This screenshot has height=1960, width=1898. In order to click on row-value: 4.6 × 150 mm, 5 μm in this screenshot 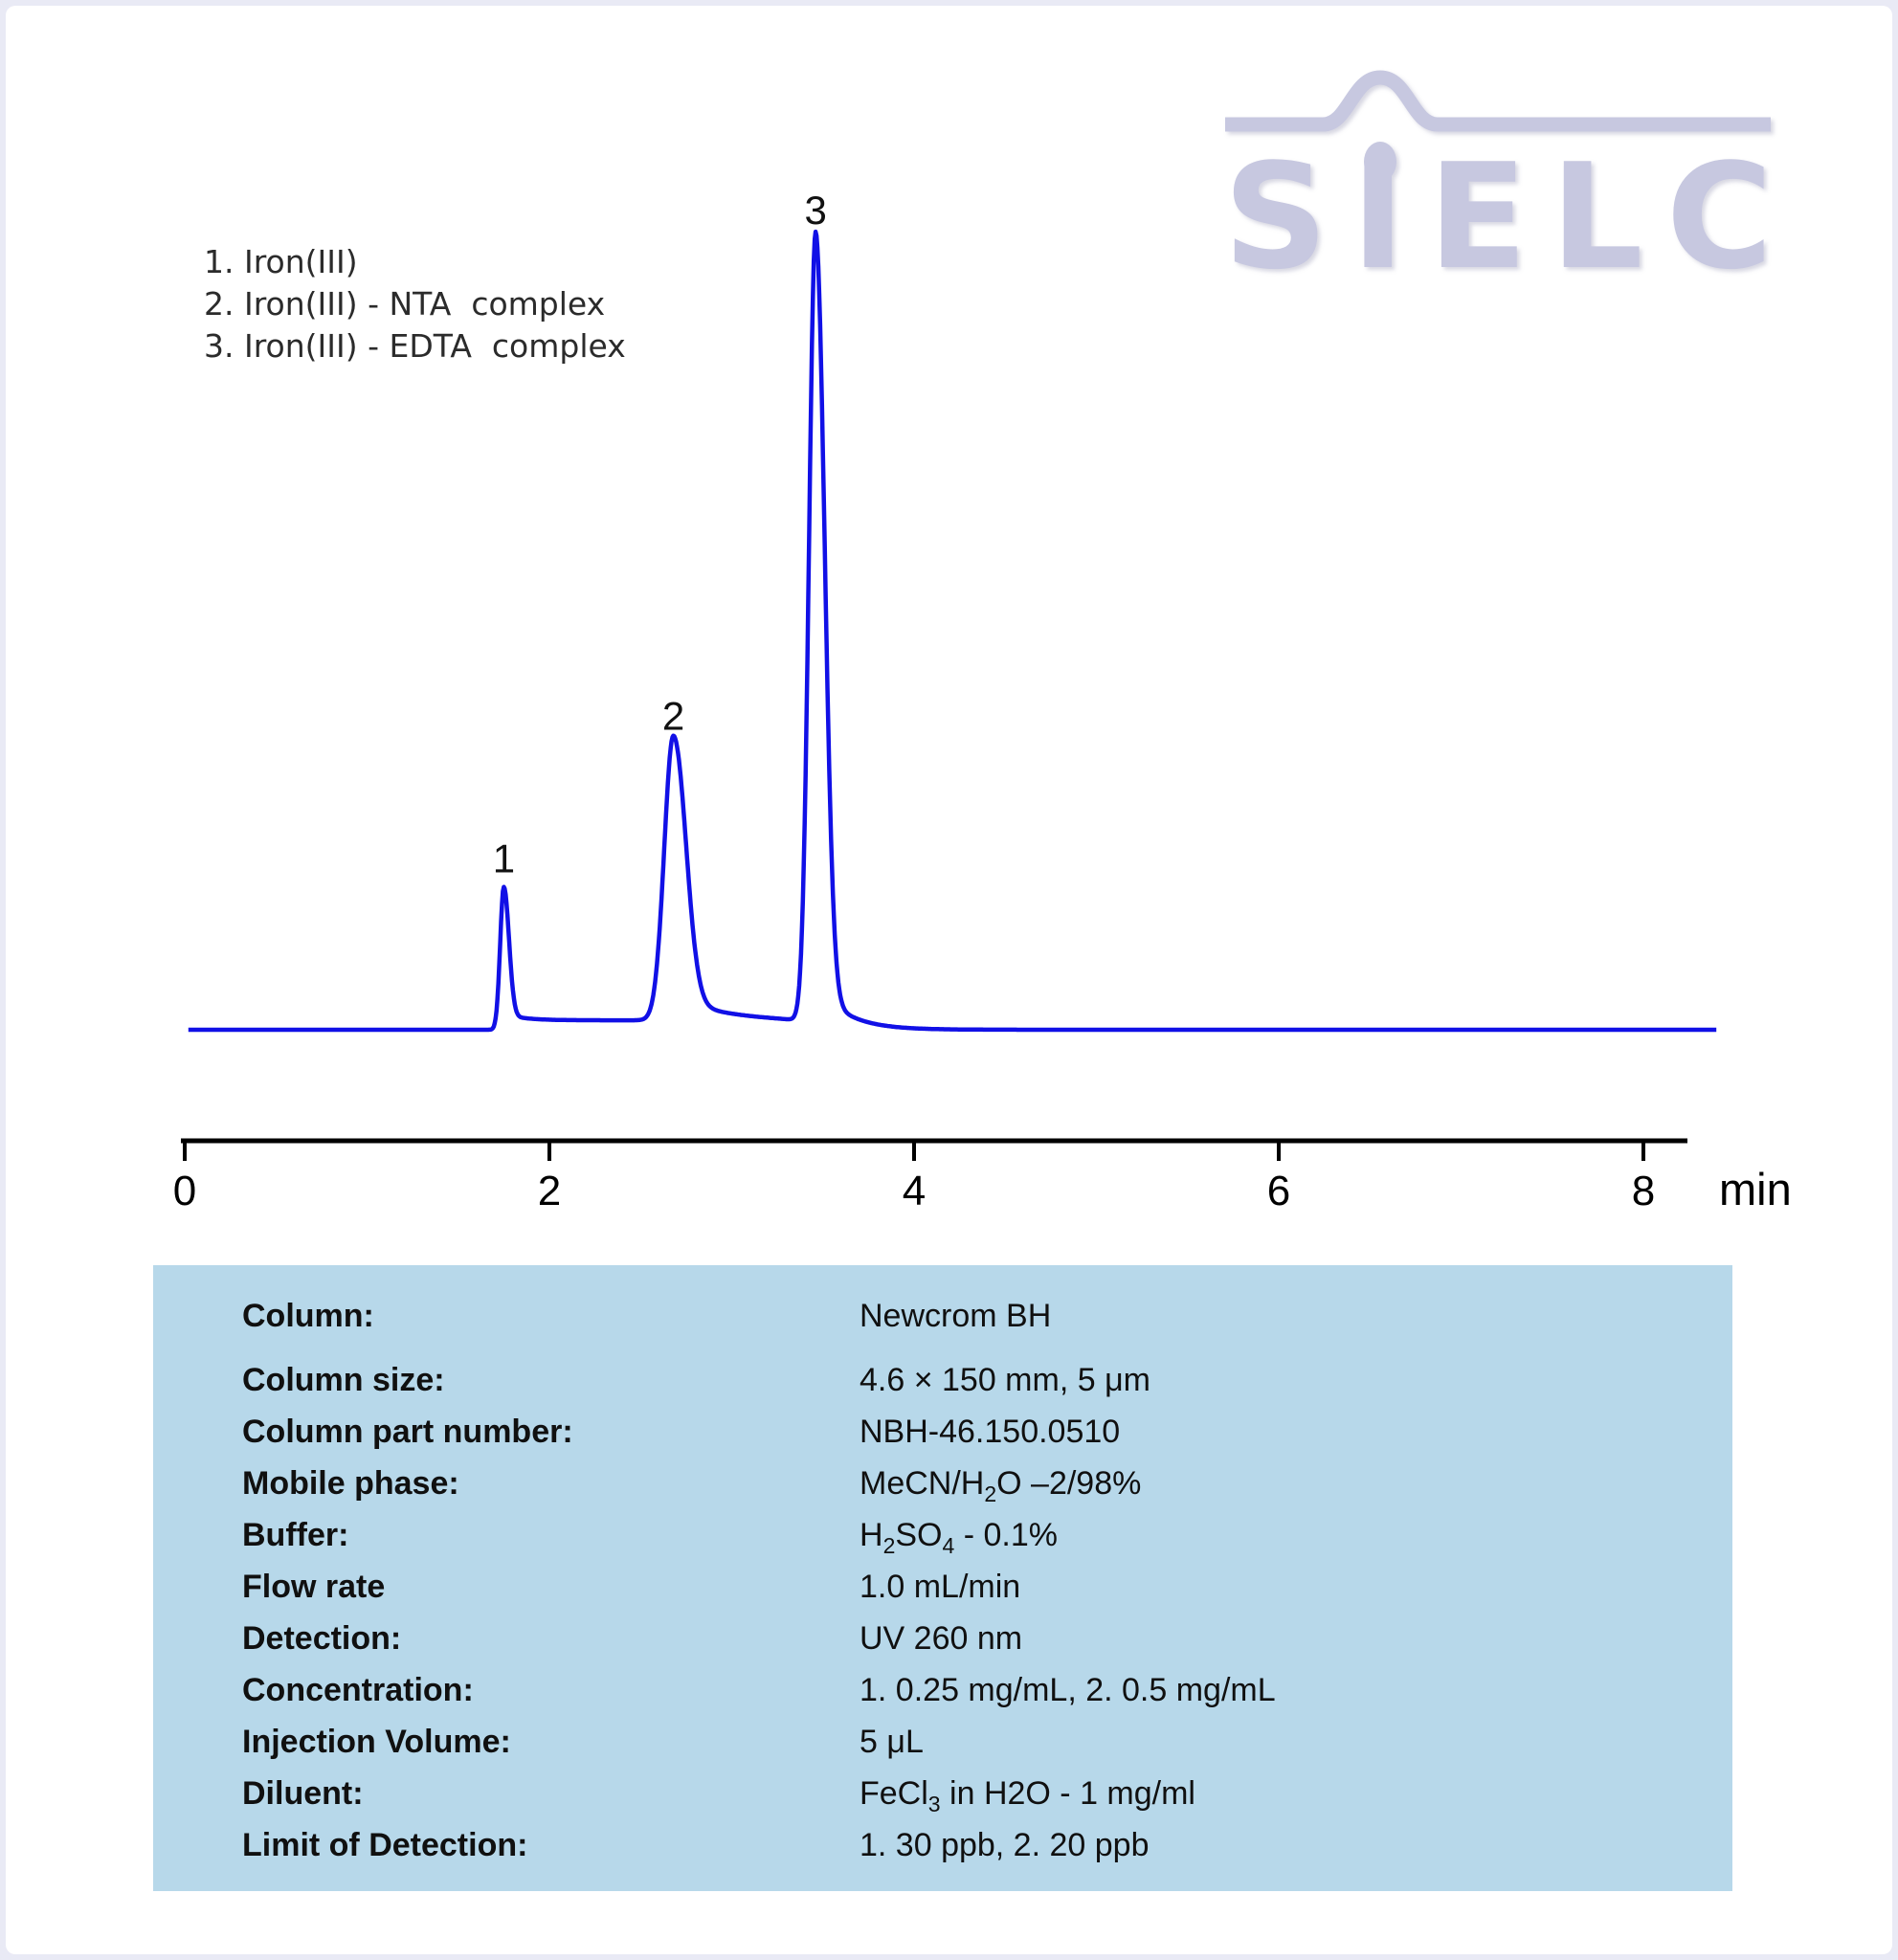, I will do `click(1005, 1380)`.